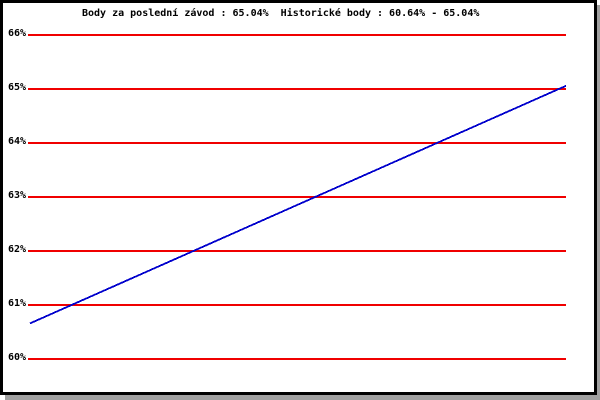 This screenshot has height=400, width=600. I want to click on y-tick-label: 63%, so click(16, 195).